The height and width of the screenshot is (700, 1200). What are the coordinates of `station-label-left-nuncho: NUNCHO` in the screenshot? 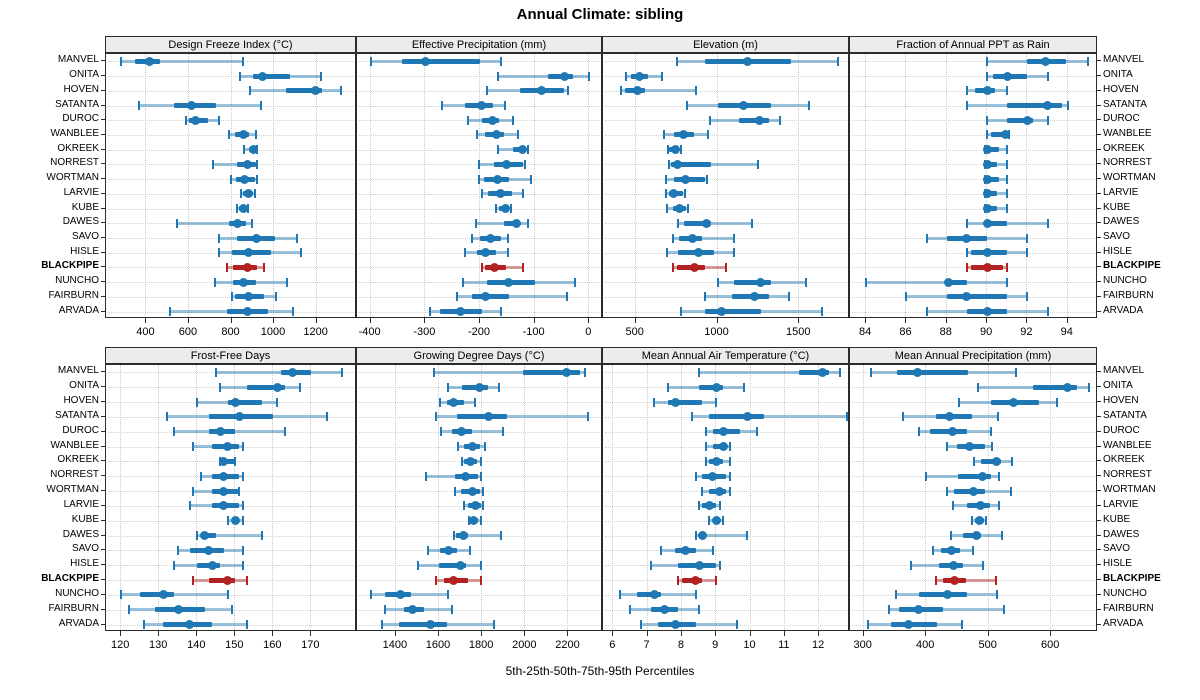 It's located at (77, 281).